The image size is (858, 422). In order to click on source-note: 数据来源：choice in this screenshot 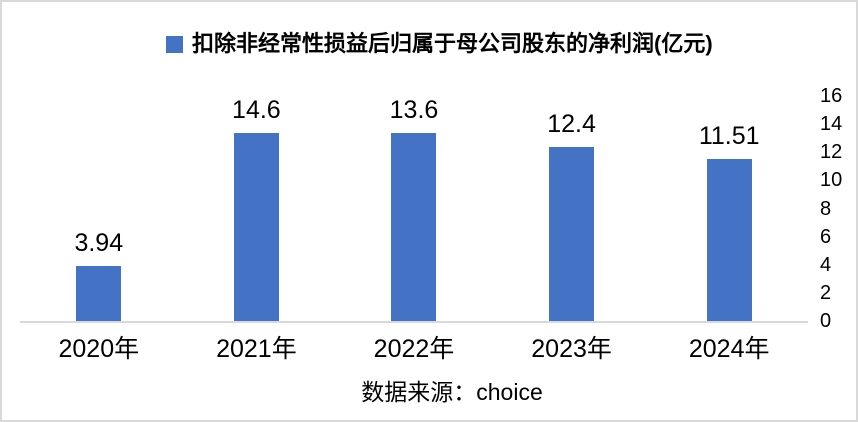, I will do `click(452, 392)`.